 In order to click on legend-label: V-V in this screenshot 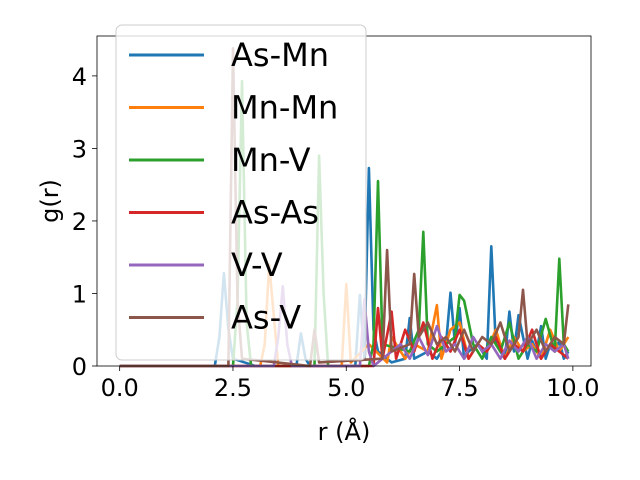, I will do `click(257, 265)`.